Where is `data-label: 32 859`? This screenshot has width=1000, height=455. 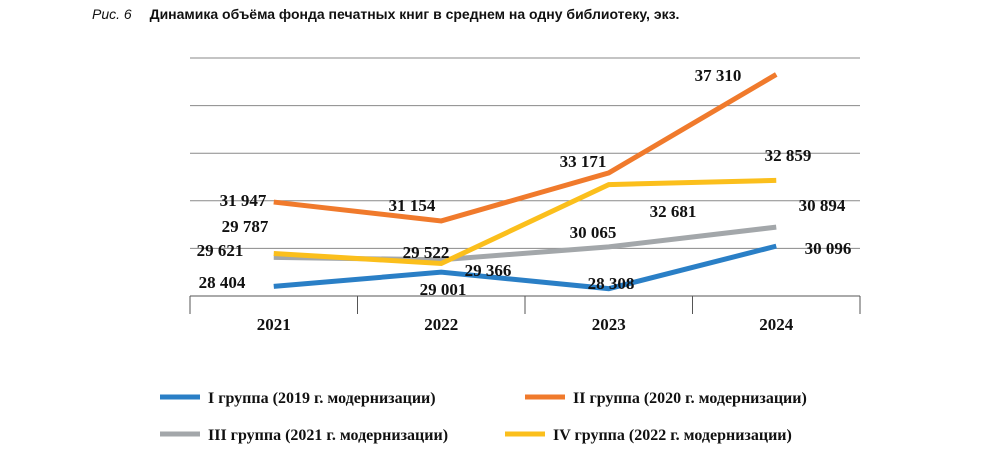 data-label: 32 859 is located at coordinates (788, 155).